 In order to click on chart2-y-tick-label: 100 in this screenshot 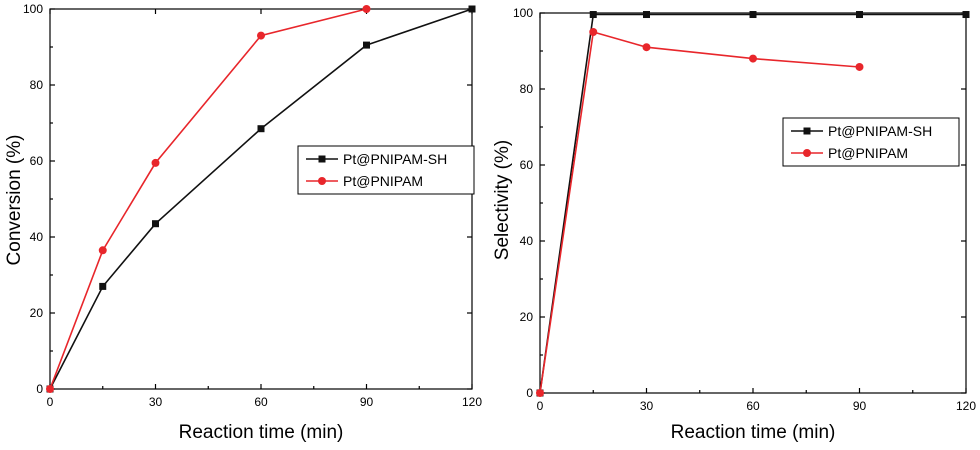, I will do `click(523, 13)`.